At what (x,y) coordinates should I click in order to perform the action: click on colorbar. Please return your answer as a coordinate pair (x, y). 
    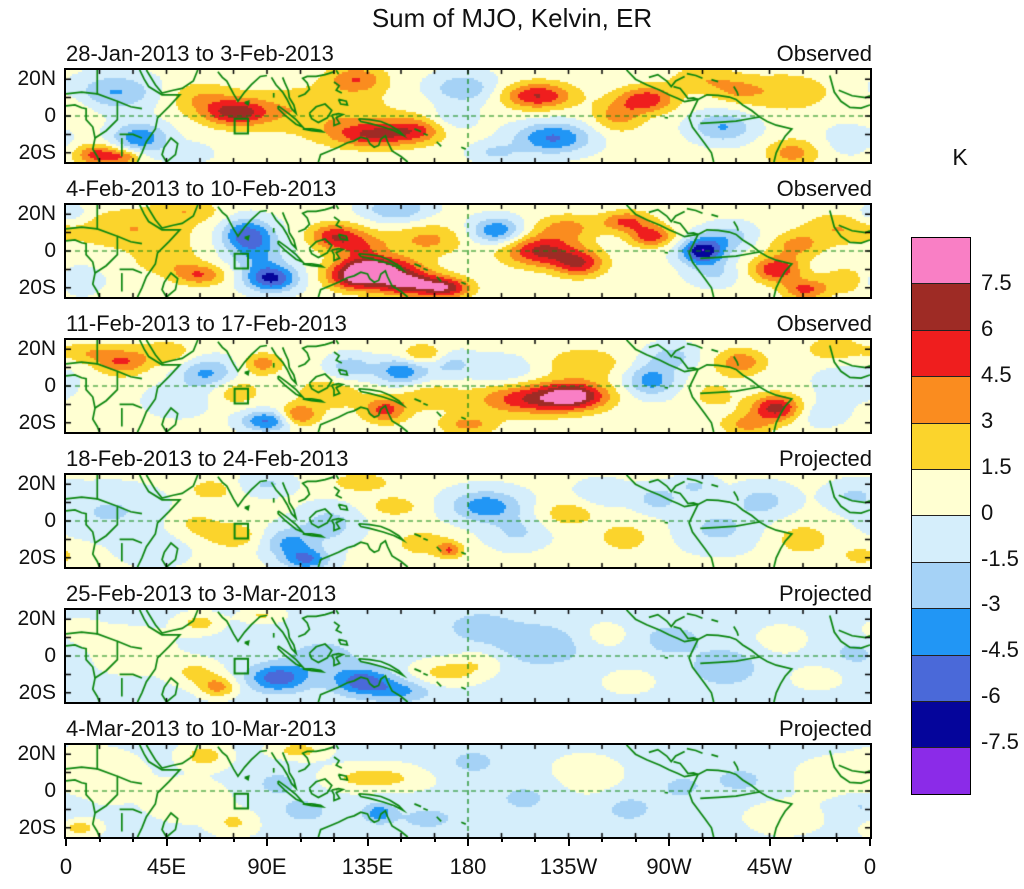
    Looking at the image, I should click on (941, 516).